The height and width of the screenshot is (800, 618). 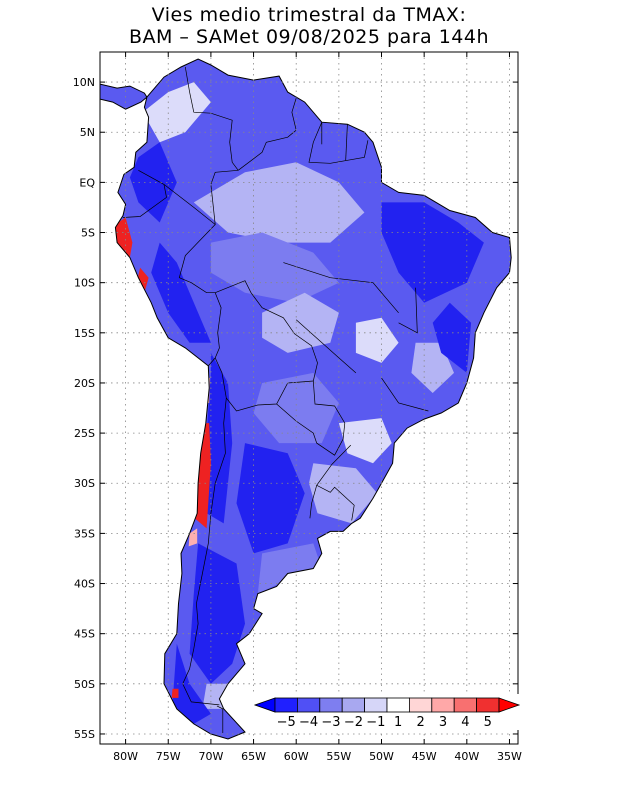 What do you see at coordinates (509, 705) in the screenshot?
I see `colorbar-high-arrow` at bounding box center [509, 705].